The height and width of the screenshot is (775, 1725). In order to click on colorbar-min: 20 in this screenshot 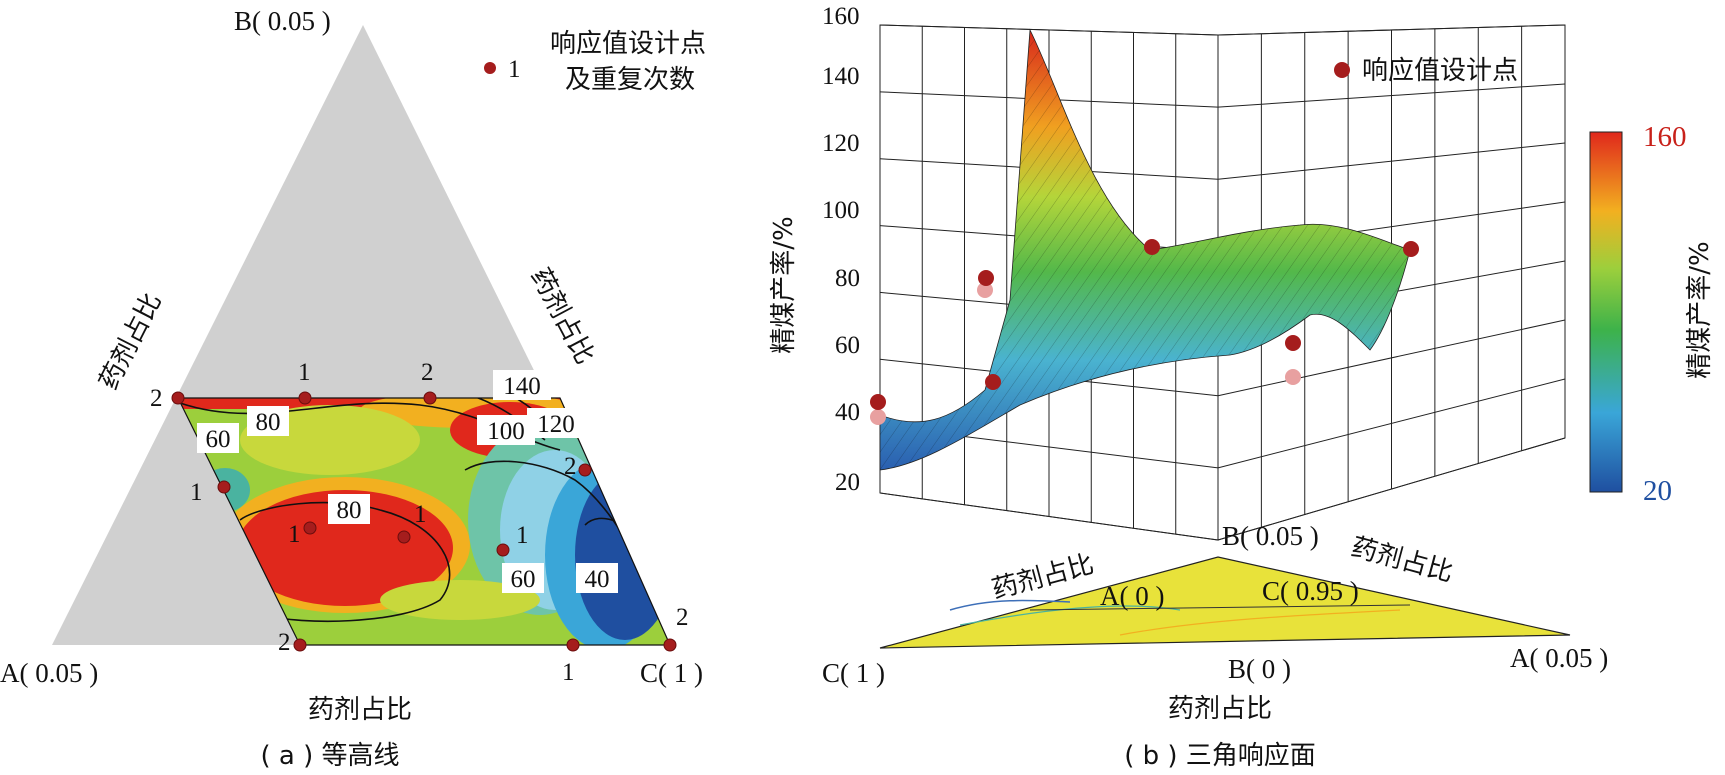, I will do `click(1657, 491)`.